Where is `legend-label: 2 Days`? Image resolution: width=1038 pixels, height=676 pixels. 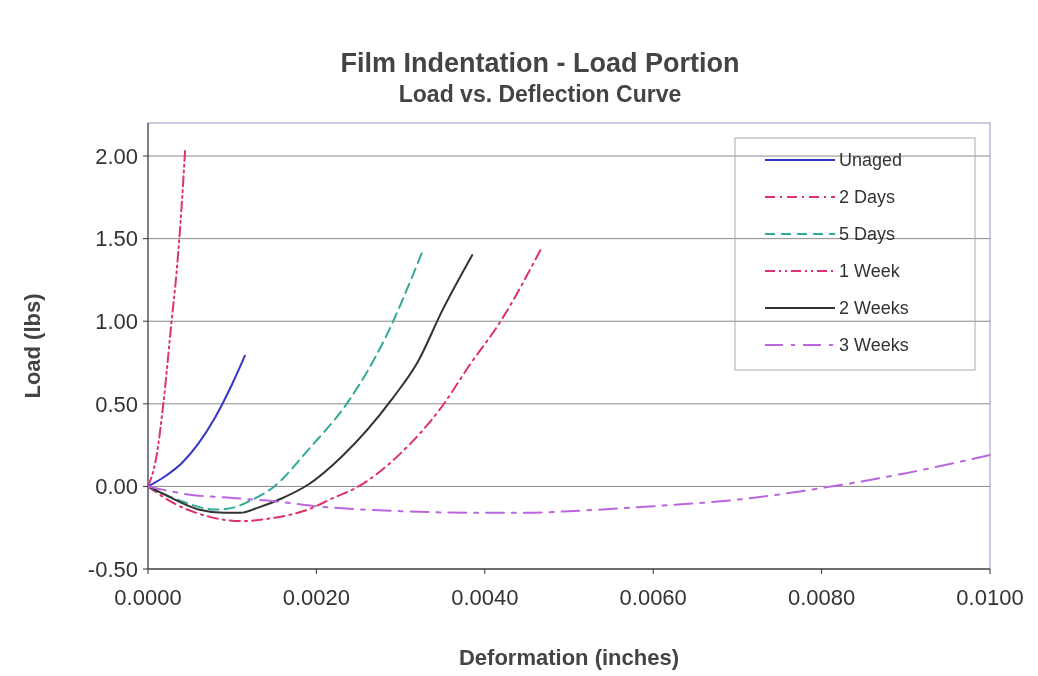 legend-label: 2 Days is located at coordinates (867, 197).